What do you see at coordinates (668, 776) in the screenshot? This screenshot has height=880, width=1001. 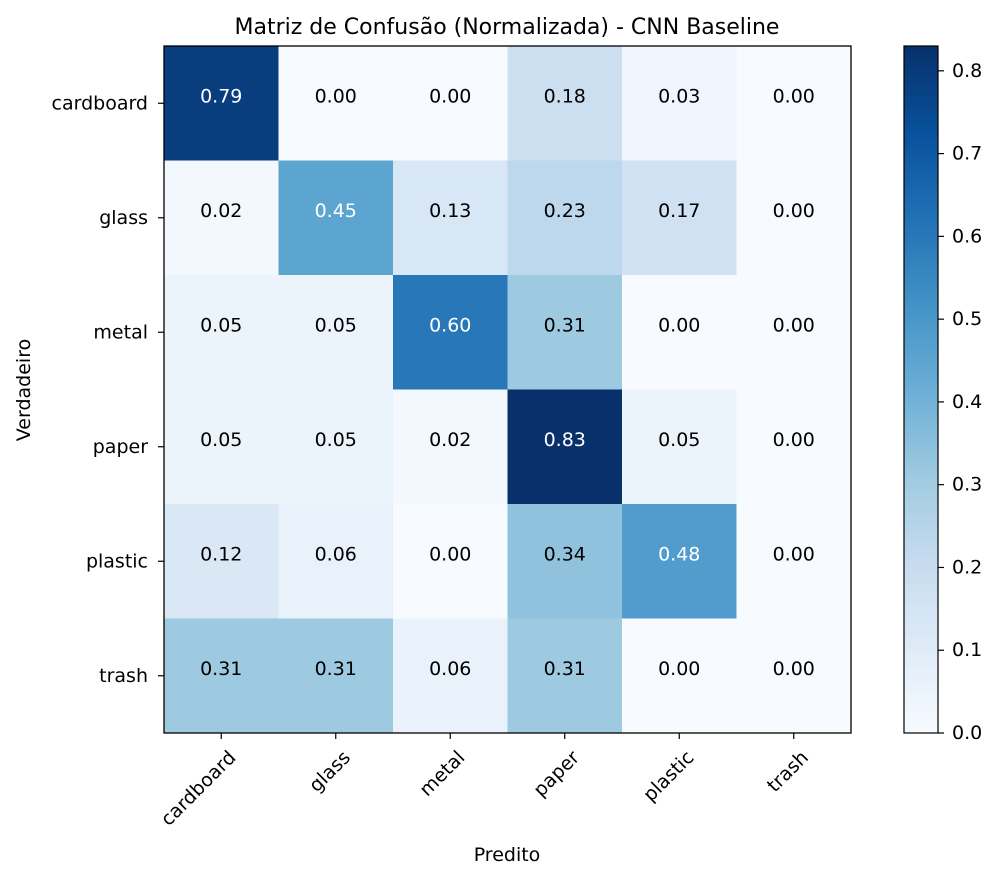 I see `x-tick-label: plastic` at bounding box center [668, 776].